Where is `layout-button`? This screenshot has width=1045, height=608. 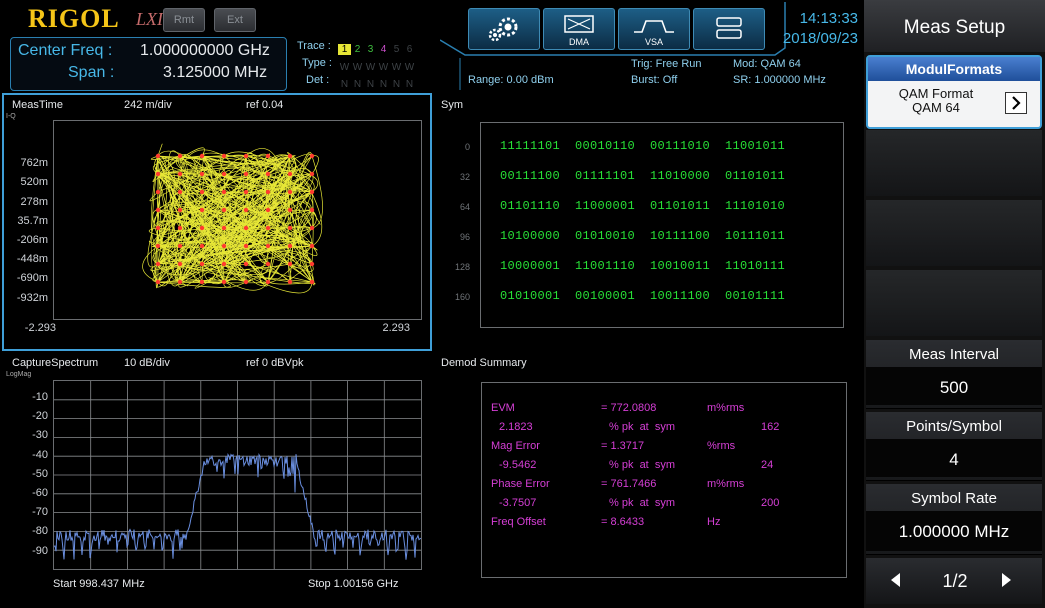
layout-button is located at coordinates (729, 29).